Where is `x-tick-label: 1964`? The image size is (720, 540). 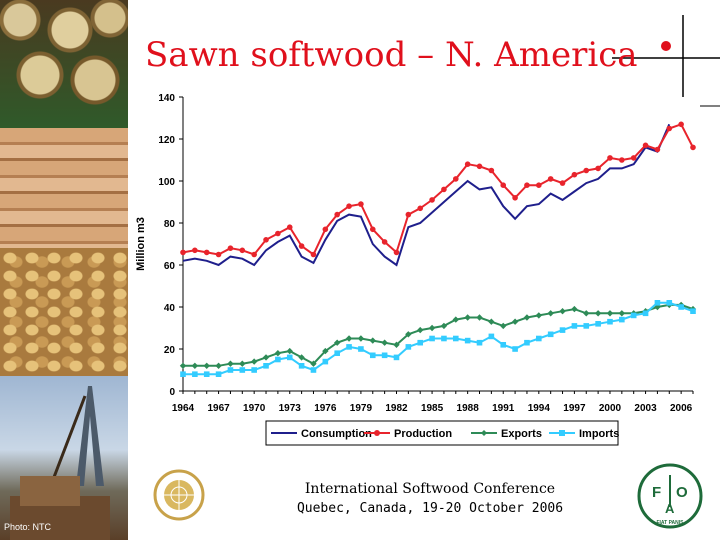
x-tick-label: 1964 is located at coordinates (183, 408).